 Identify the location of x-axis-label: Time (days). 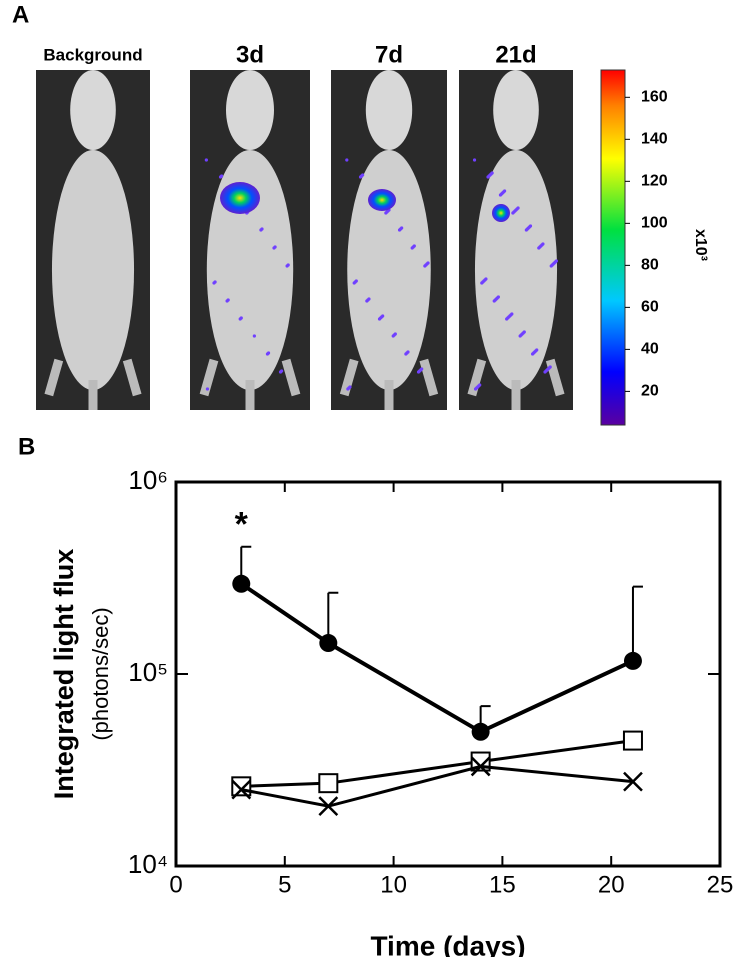
(447, 943).